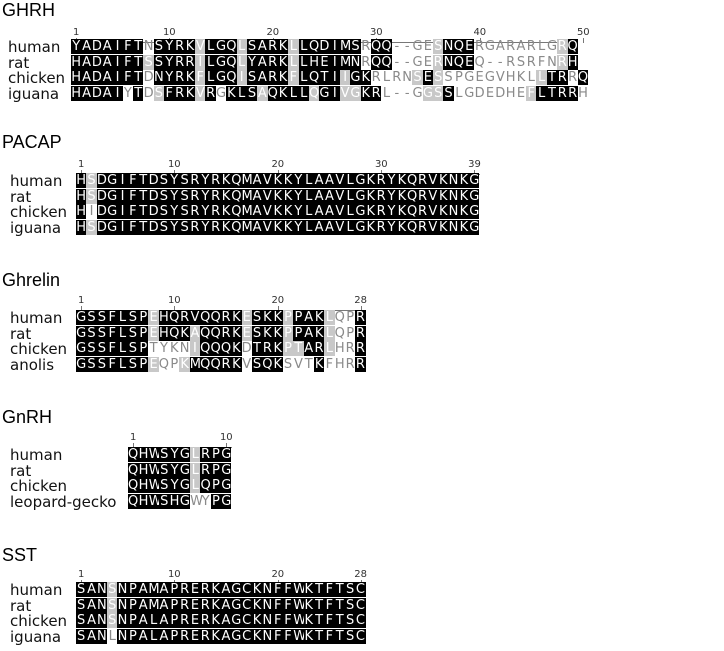 The width and height of the screenshot is (724, 651). What do you see at coordinates (273, 32) in the screenshot?
I see `ruler-tick-label: 20` at bounding box center [273, 32].